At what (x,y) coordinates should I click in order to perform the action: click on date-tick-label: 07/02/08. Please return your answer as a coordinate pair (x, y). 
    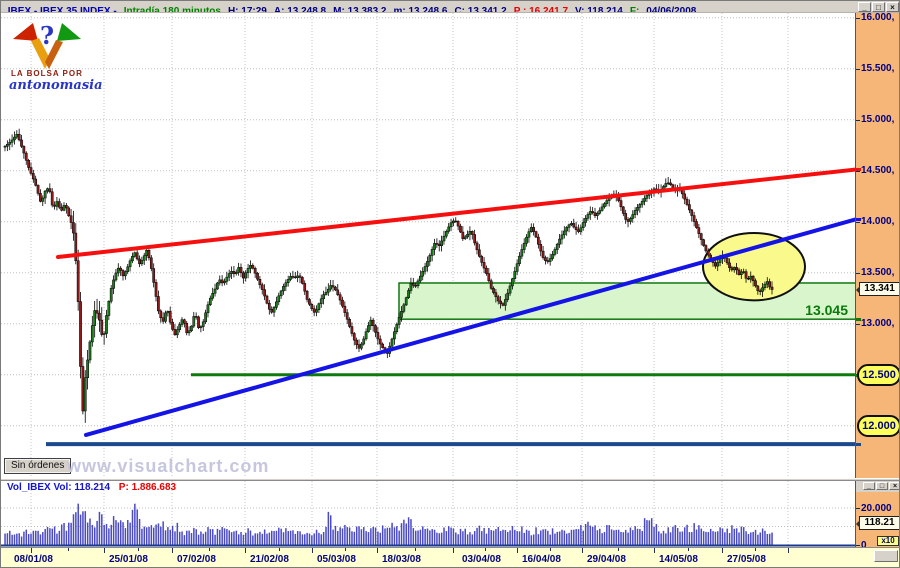
    Looking at the image, I should click on (196, 559).